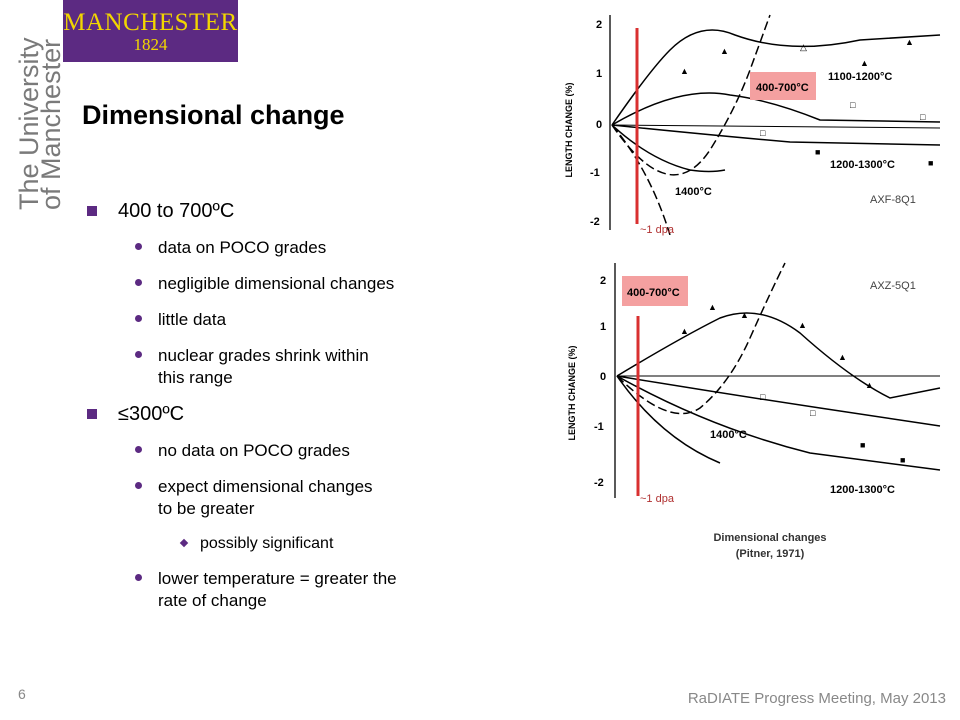  What do you see at coordinates (724, 51) in the screenshot?
I see `top-marker-tri-2: ▲` at bounding box center [724, 51].